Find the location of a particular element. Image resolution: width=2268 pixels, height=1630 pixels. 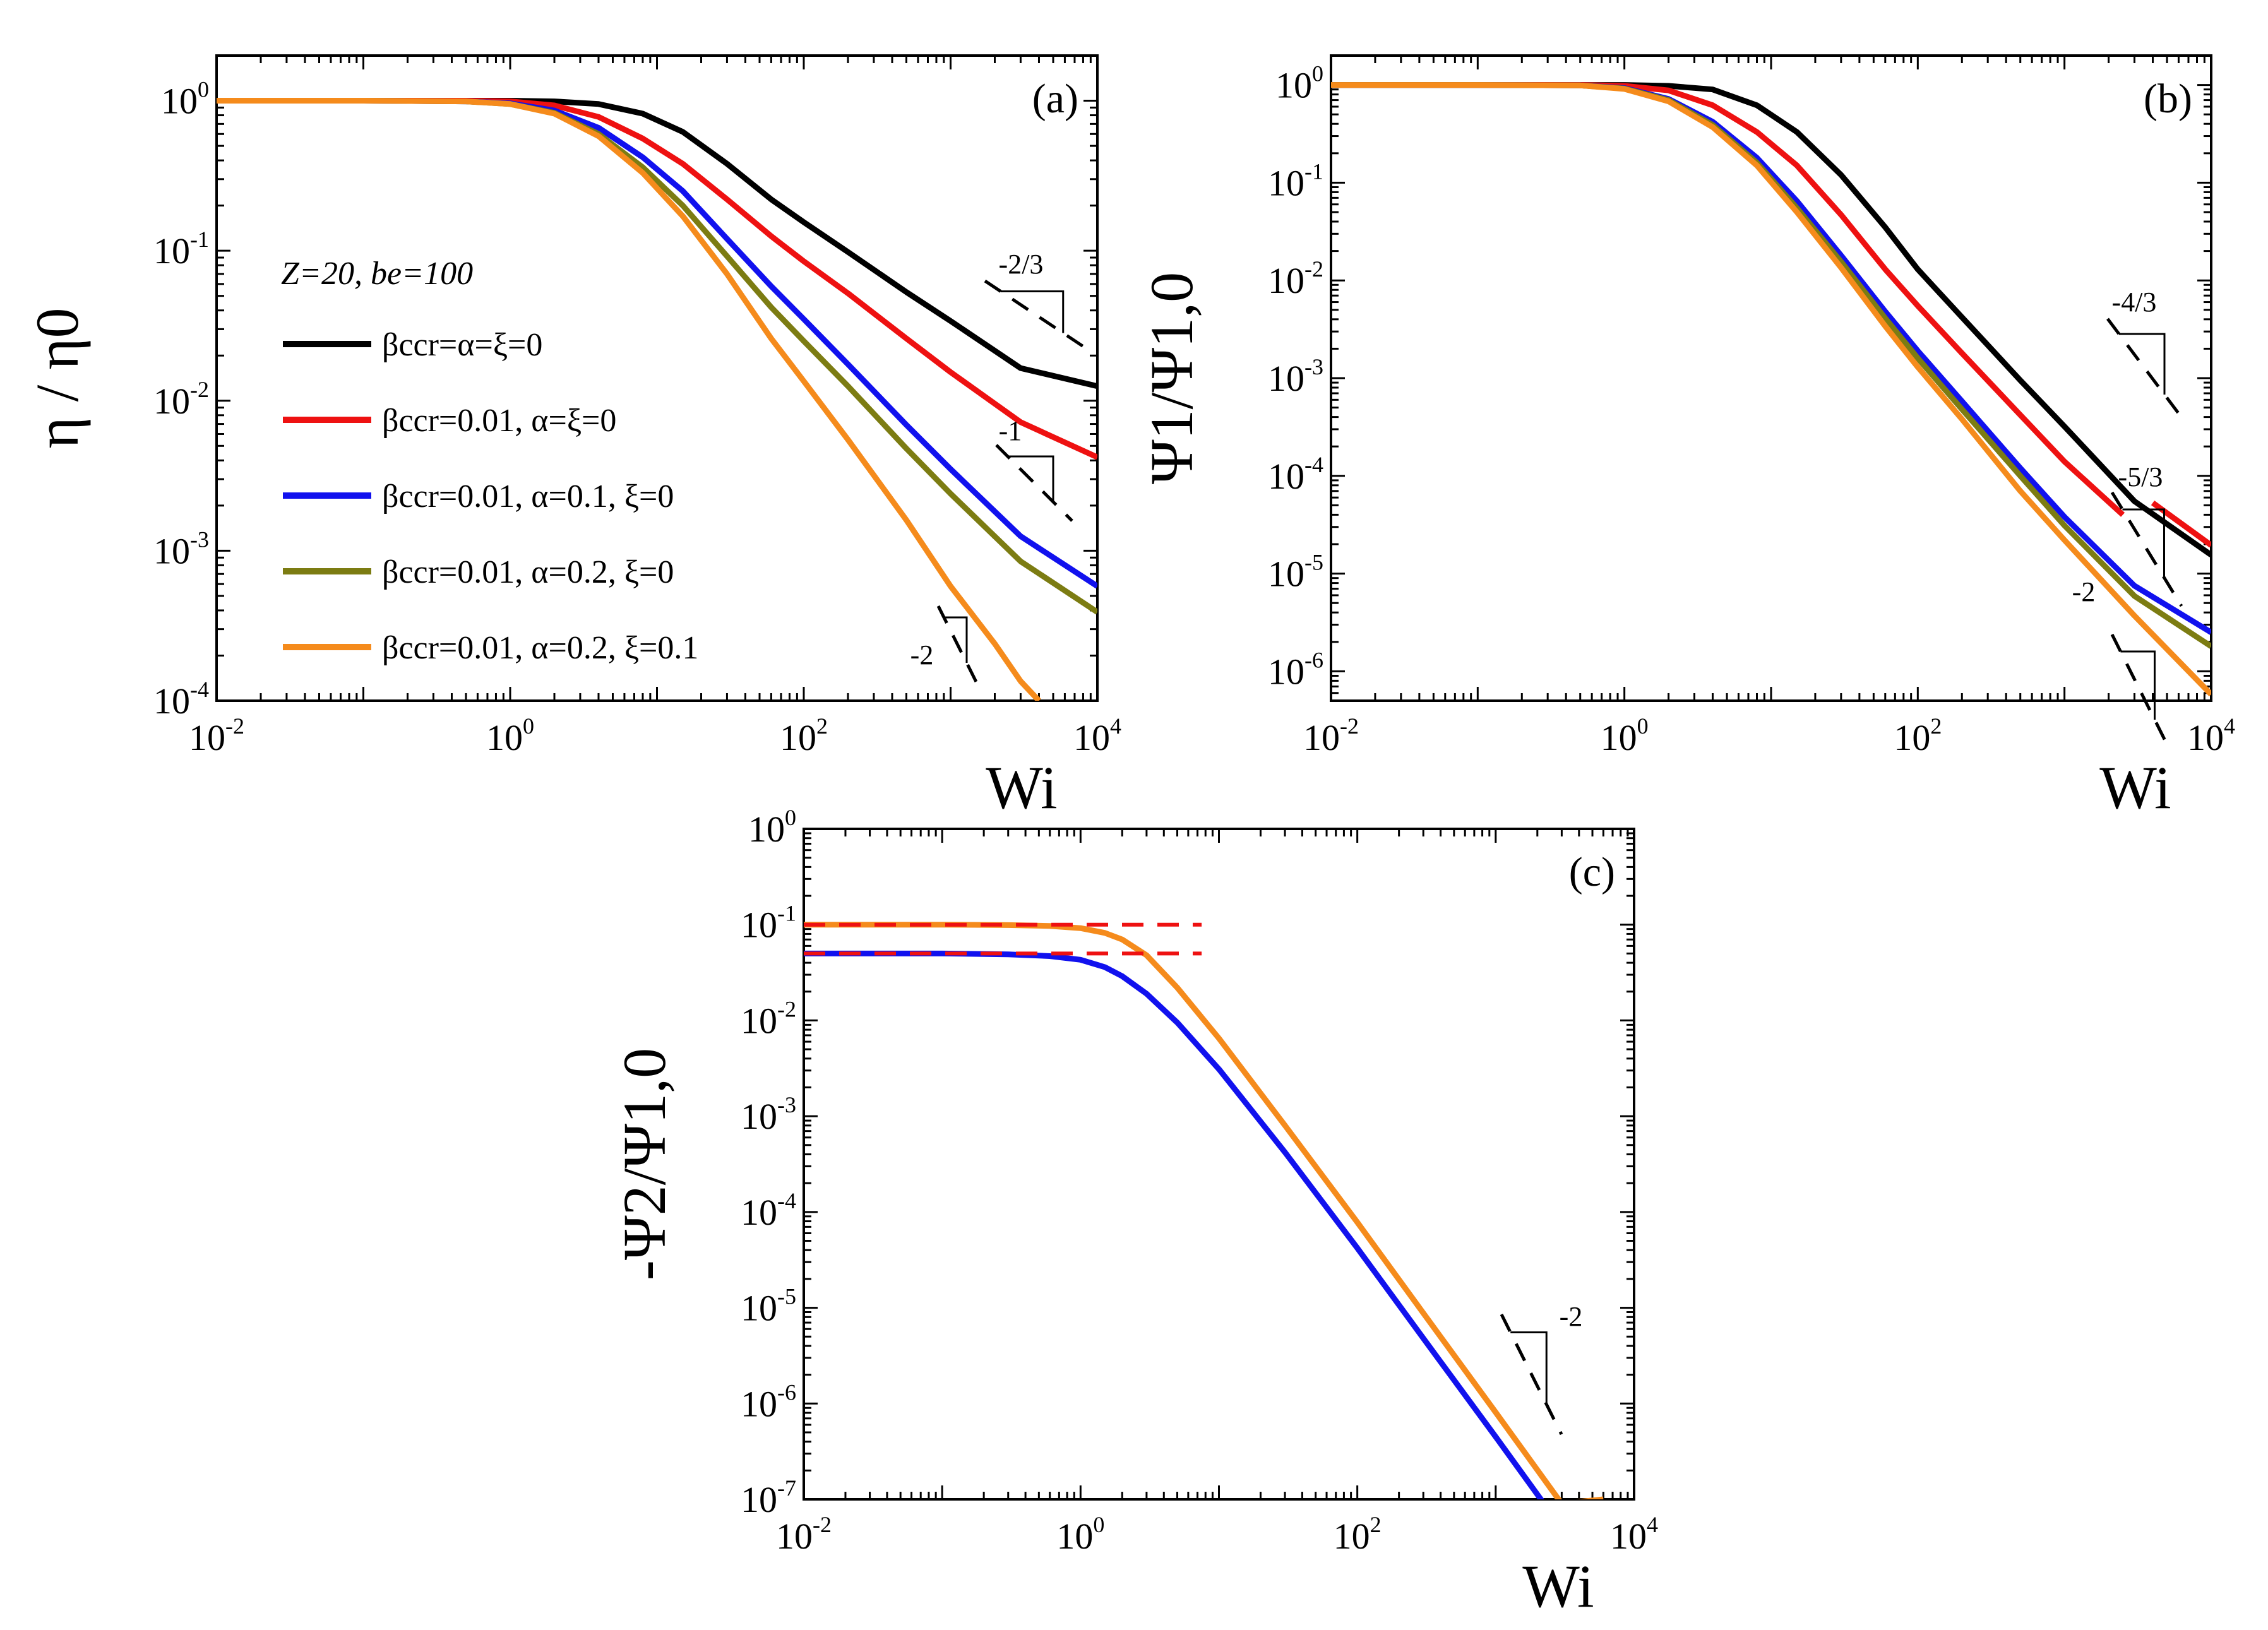

slope-label: -1 is located at coordinates (1011, 430).